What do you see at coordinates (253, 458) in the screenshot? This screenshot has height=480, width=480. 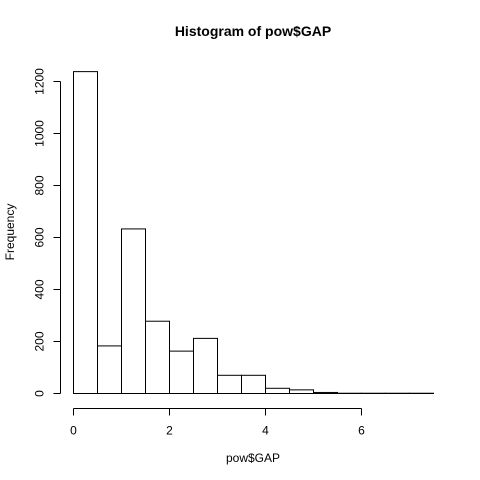 I see `x-axis-label: pow$GAP` at bounding box center [253, 458].